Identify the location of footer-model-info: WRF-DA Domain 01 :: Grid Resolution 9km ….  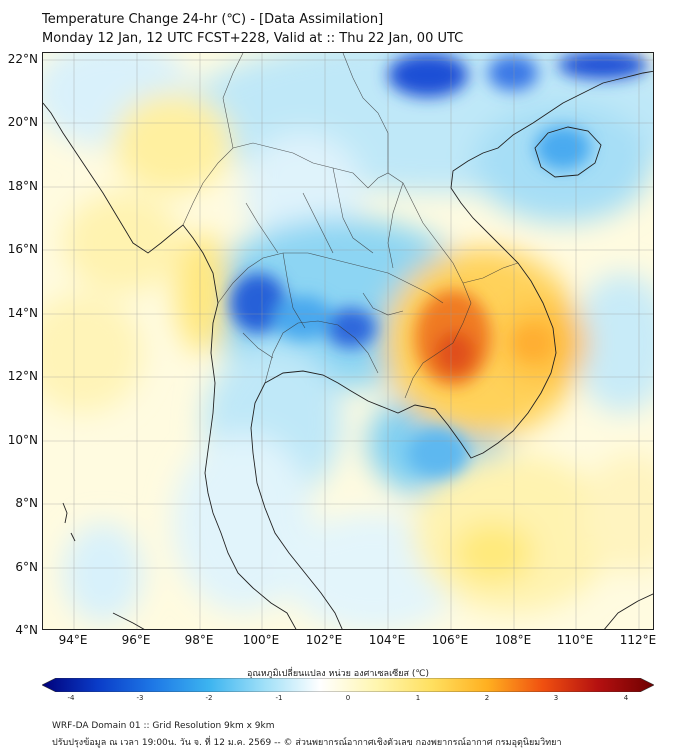
(163, 726).